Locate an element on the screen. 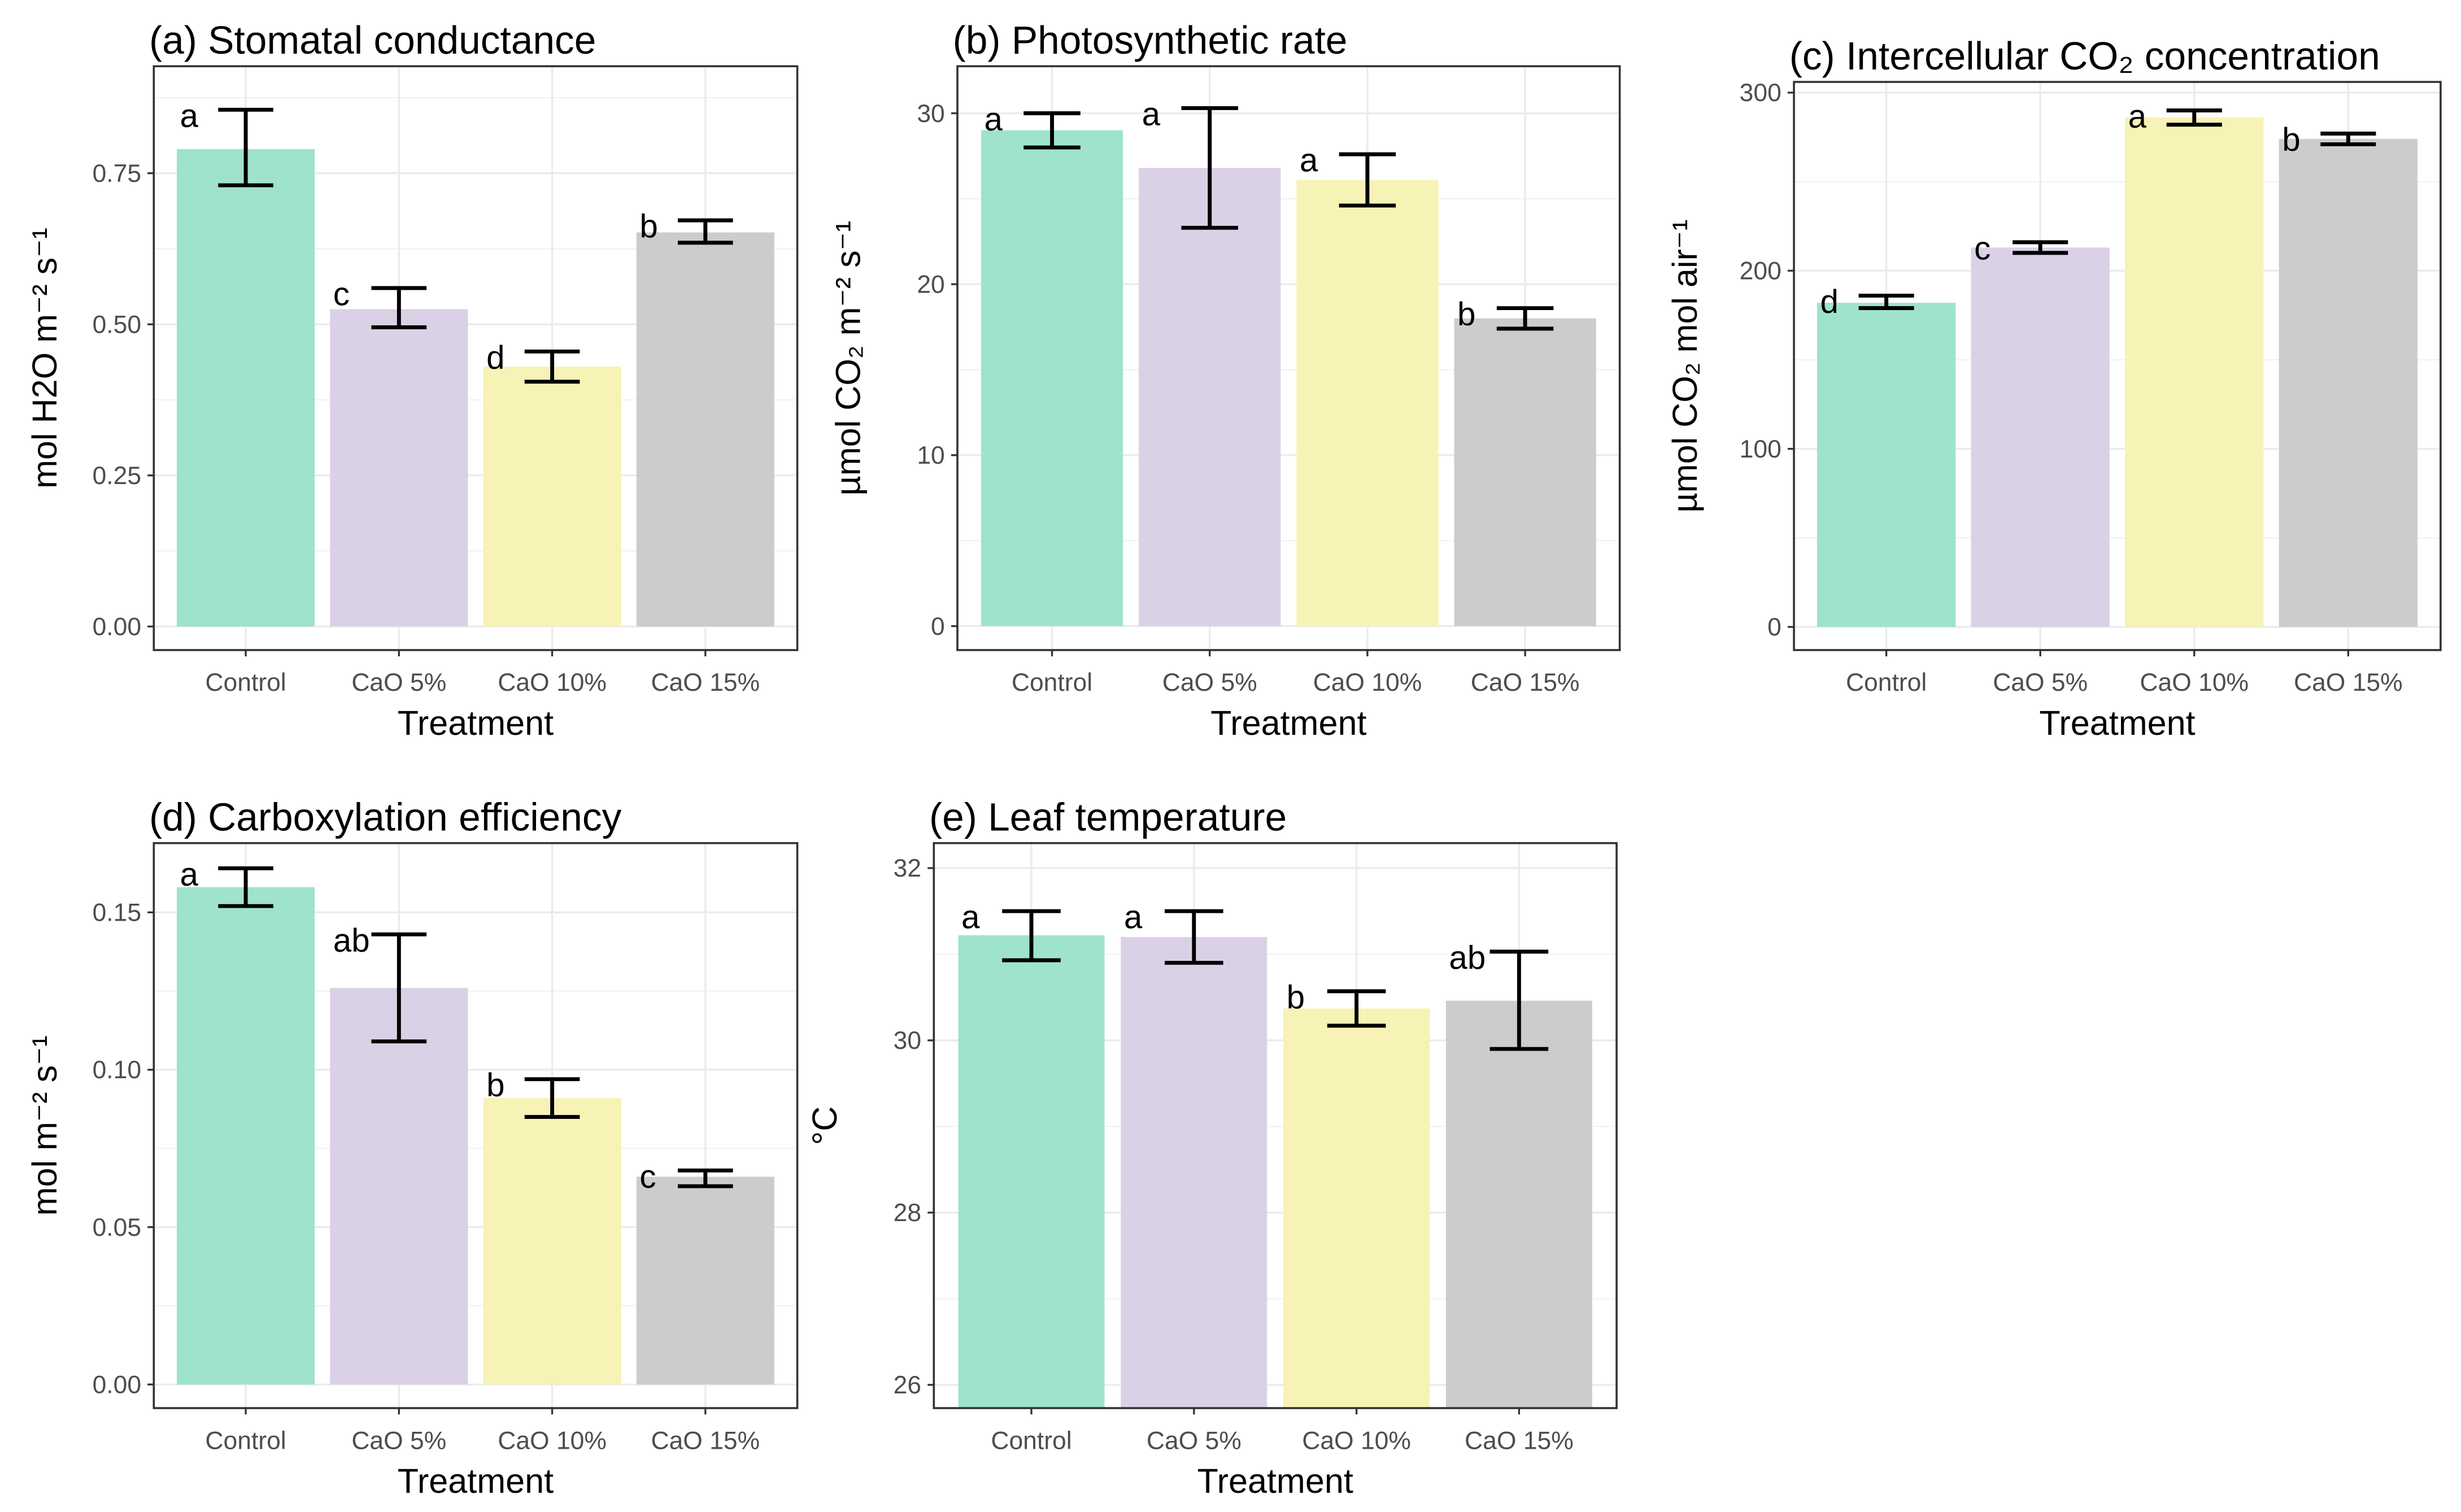 This screenshot has width=2461, height=1512. y-tick-label: 200 is located at coordinates (1760, 271).